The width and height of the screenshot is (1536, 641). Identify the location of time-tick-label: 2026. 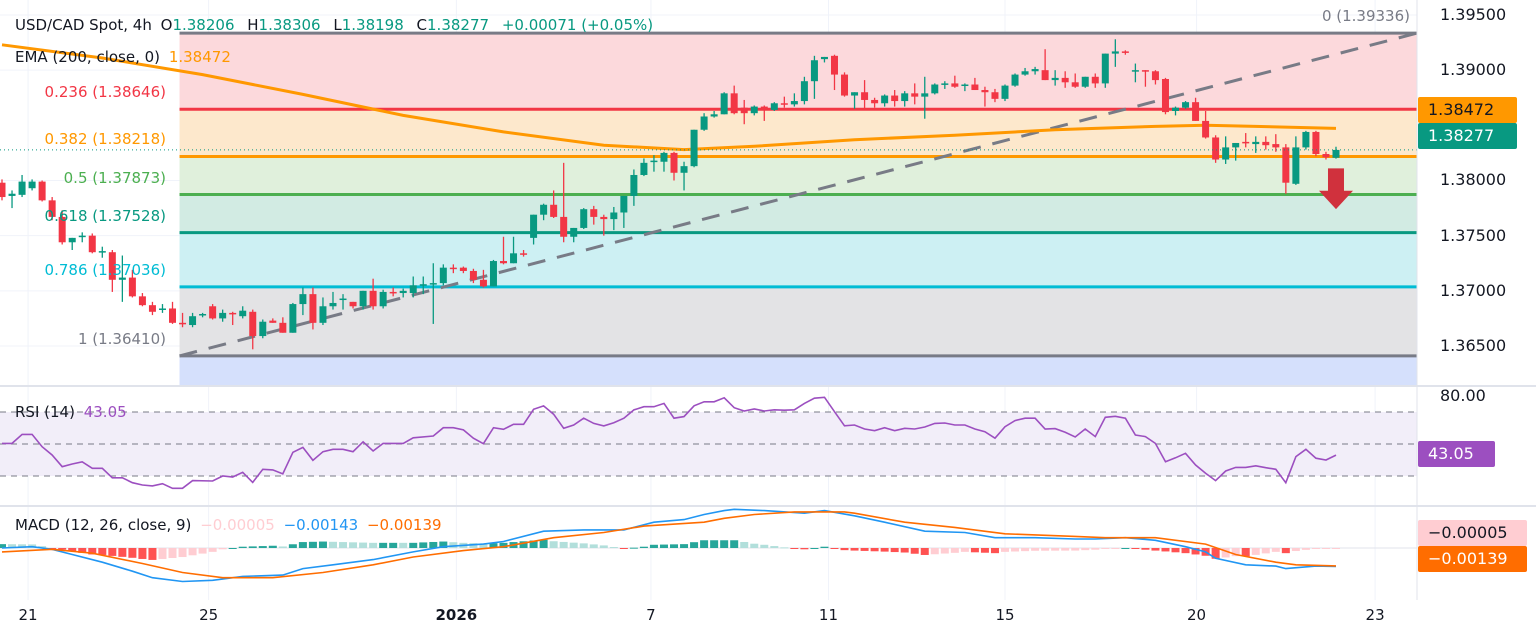
(456, 615).